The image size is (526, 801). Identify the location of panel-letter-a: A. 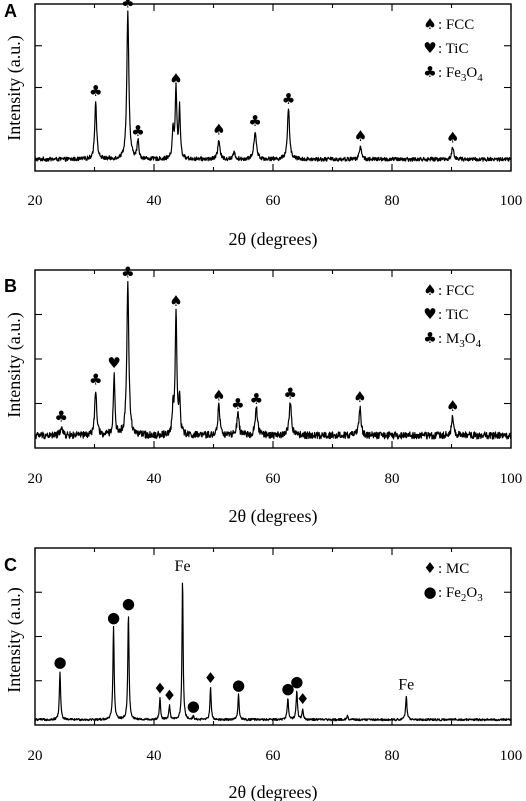
(10, 11).